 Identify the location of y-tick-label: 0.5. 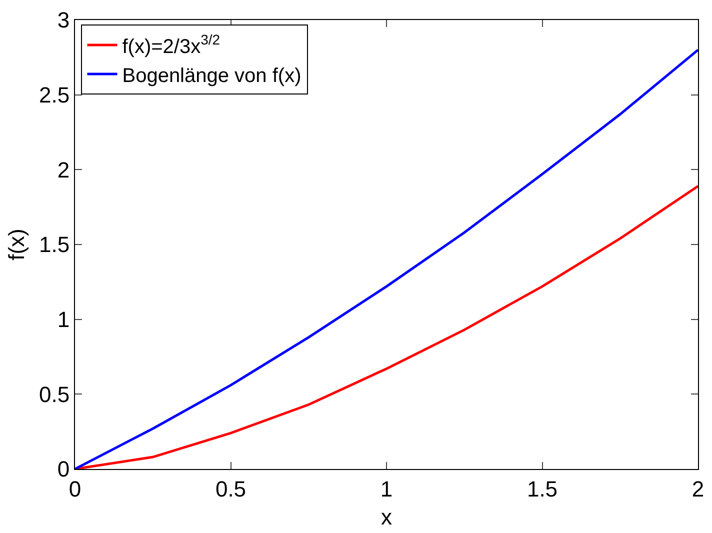
(54, 394).